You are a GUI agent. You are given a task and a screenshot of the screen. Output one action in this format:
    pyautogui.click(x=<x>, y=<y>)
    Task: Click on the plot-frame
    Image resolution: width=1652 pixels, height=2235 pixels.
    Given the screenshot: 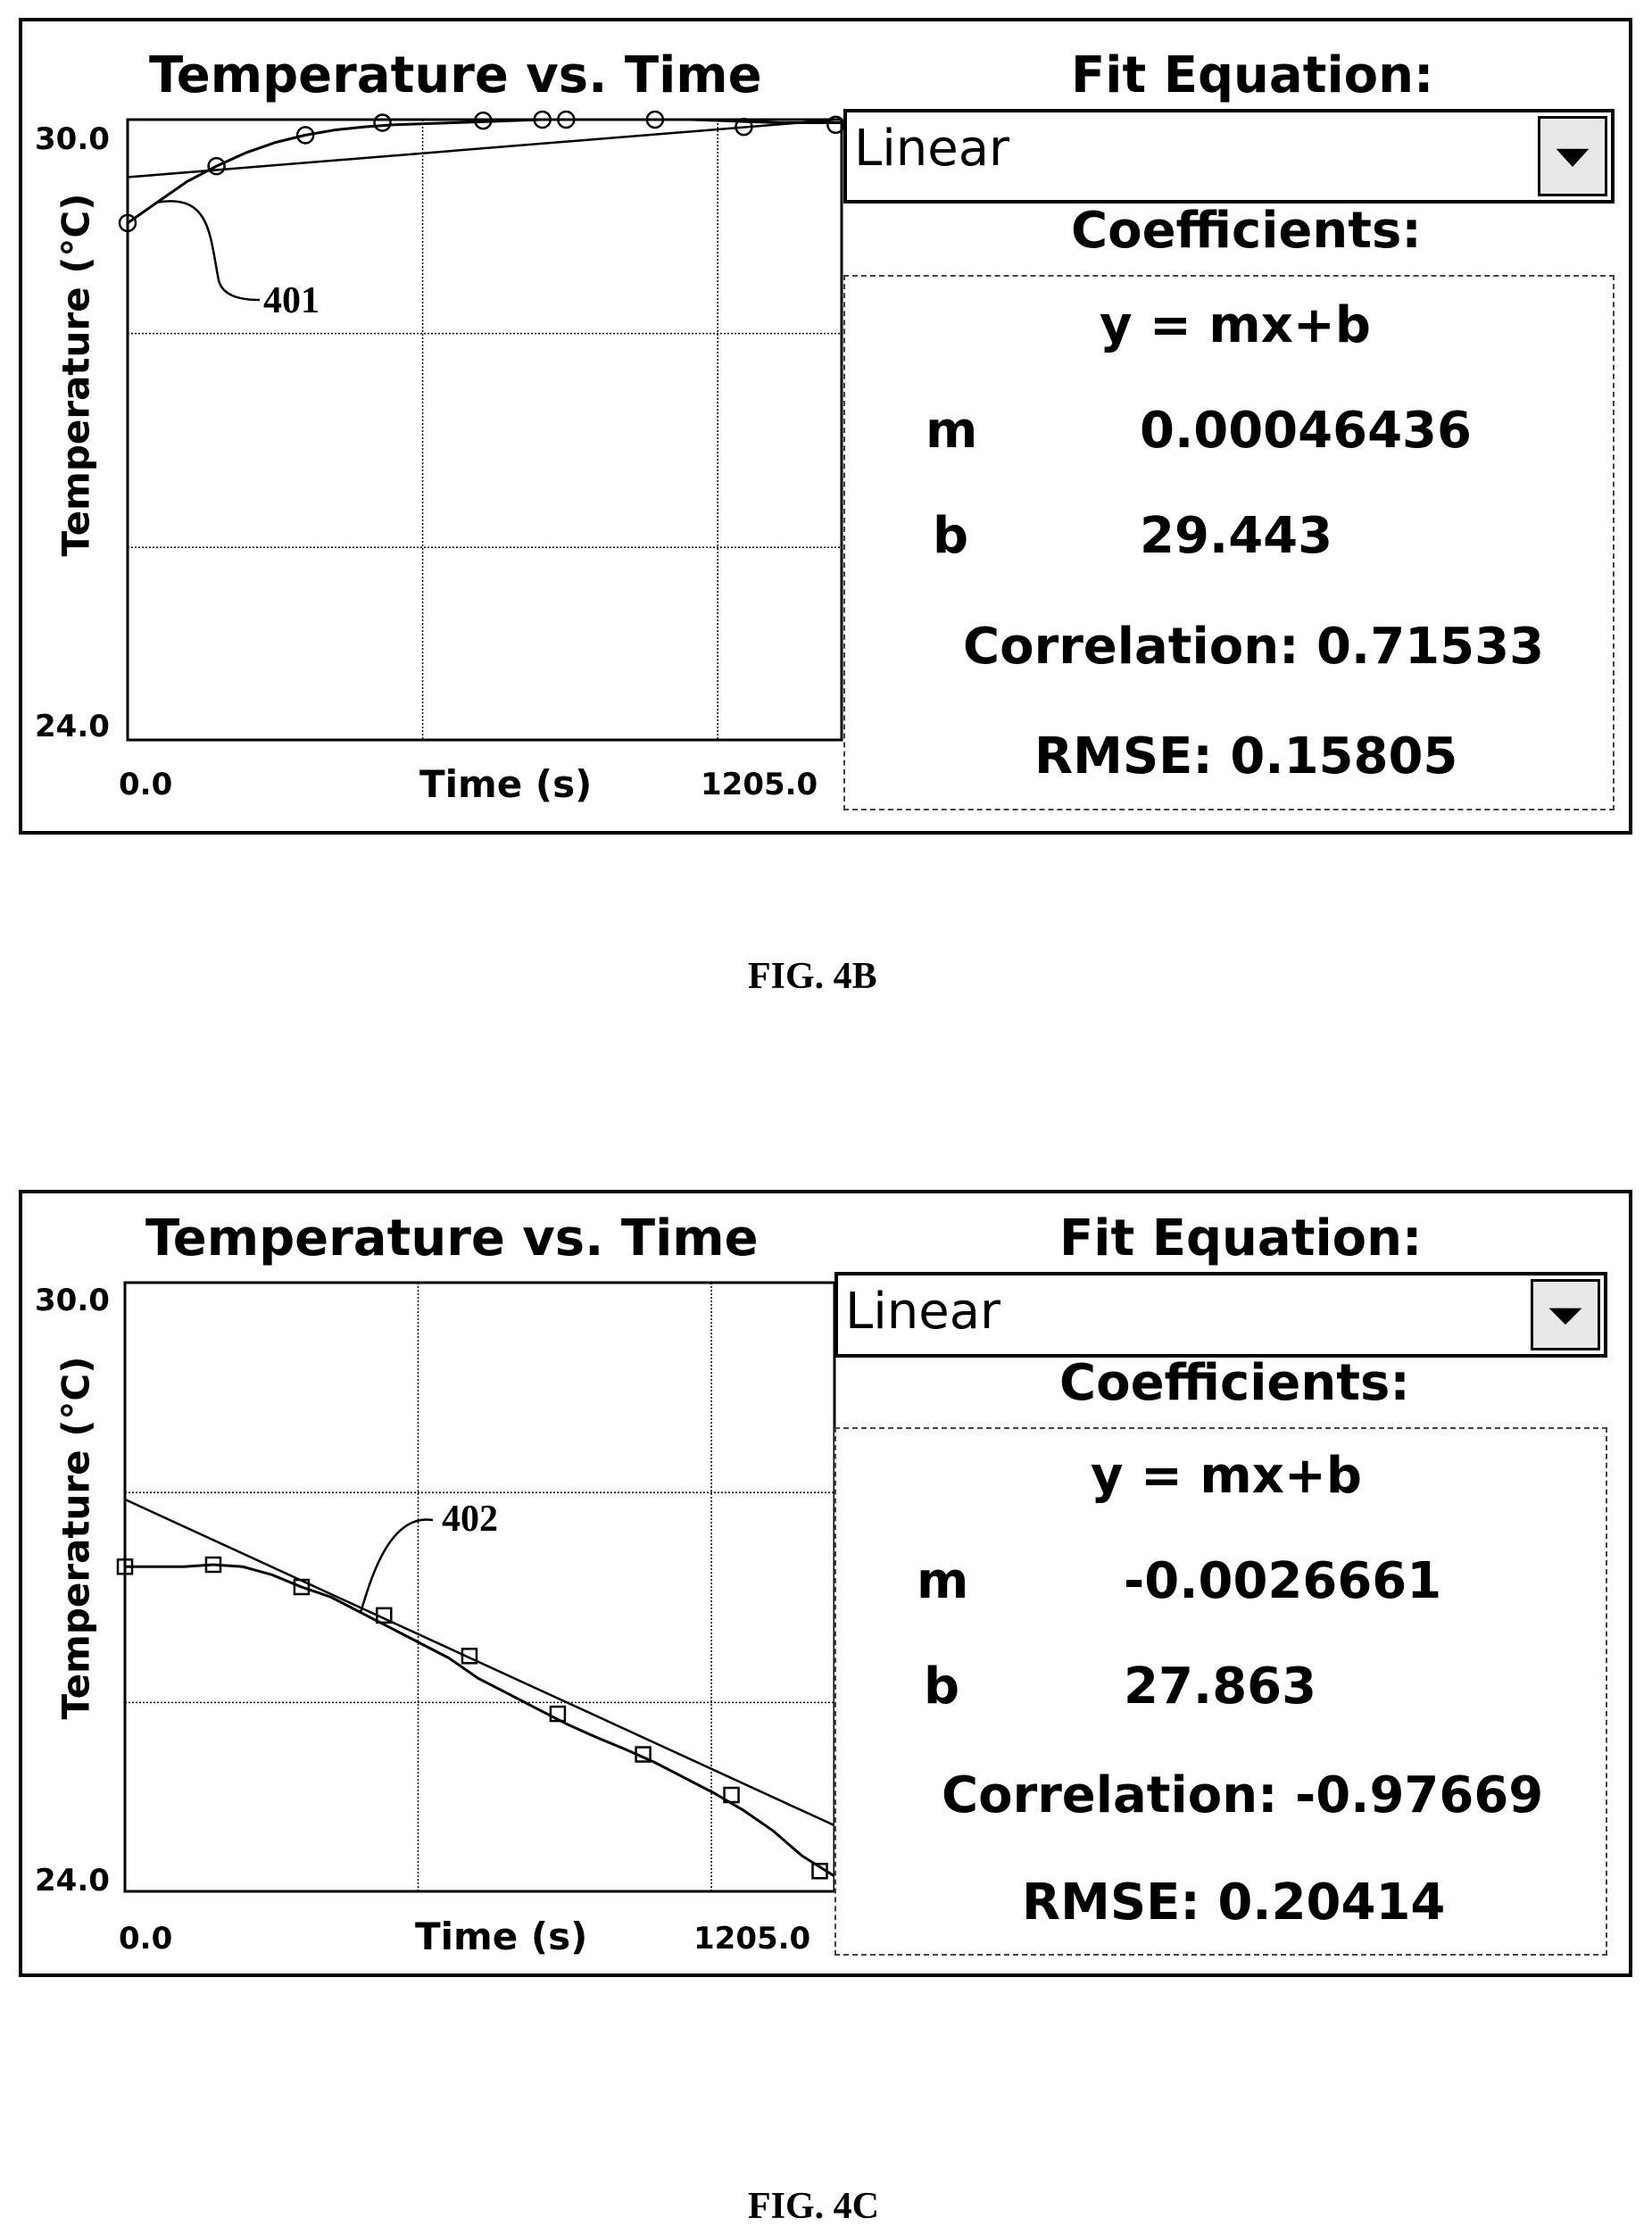 What is the action you would take?
    pyautogui.click(x=485, y=430)
    